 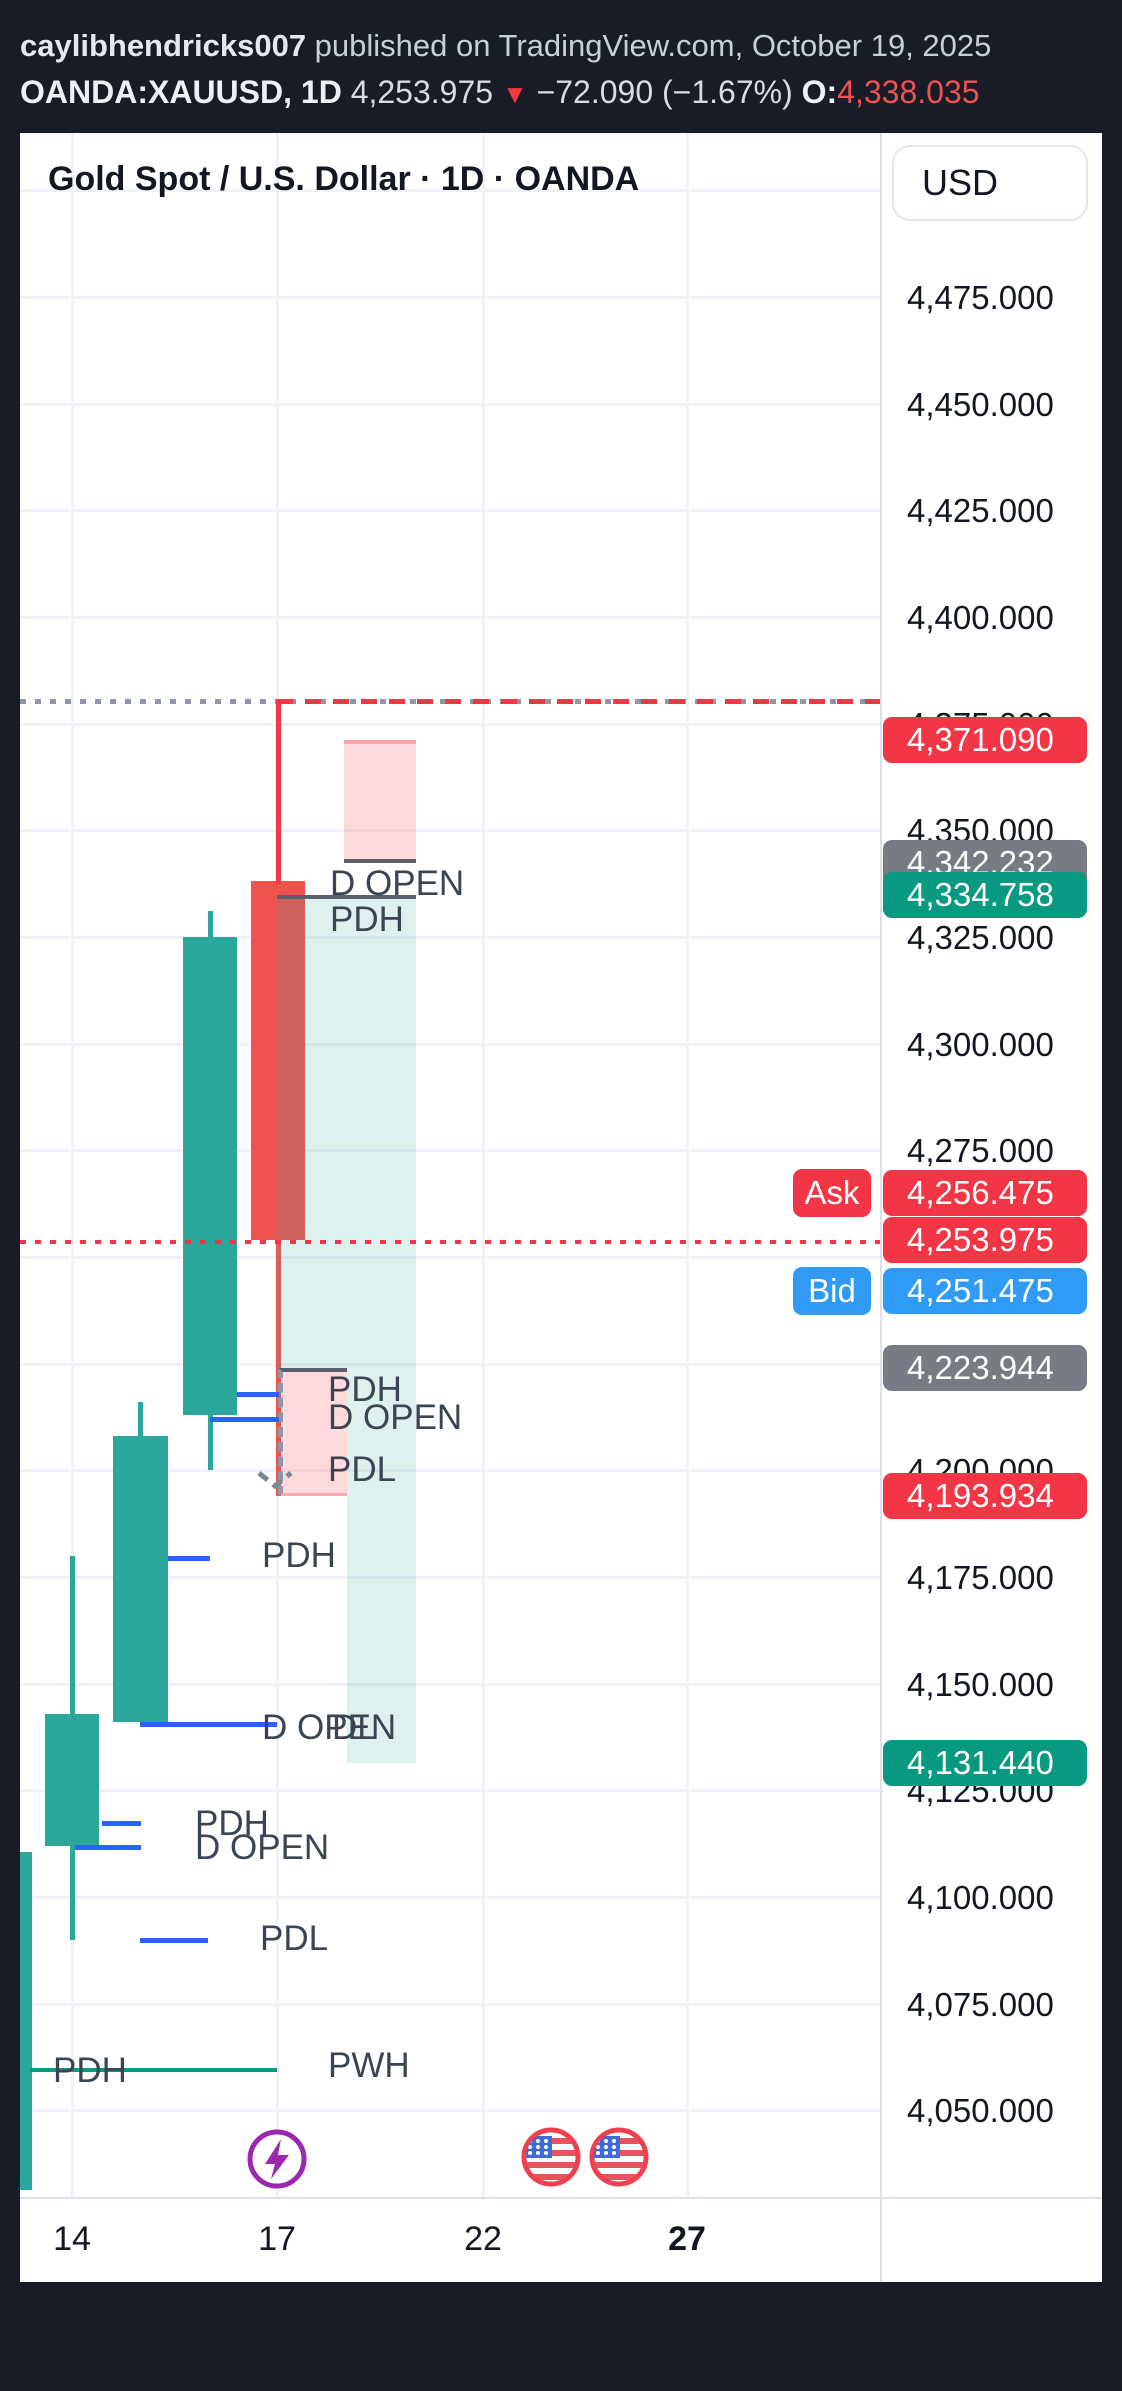 What do you see at coordinates (208, 1724) in the screenshot?
I see `d-open-line-b` at bounding box center [208, 1724].